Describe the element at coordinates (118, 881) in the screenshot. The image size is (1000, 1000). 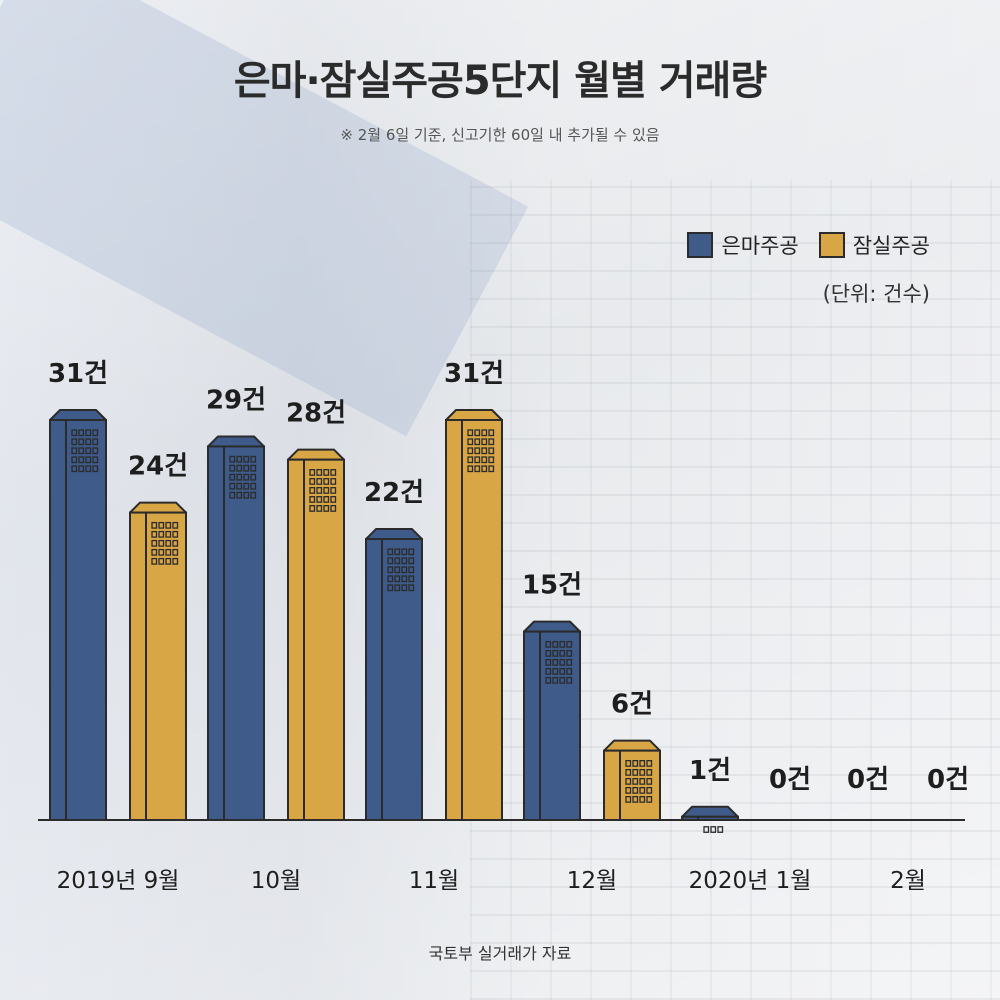
I see `category-label: 2019년 9월` at that location.